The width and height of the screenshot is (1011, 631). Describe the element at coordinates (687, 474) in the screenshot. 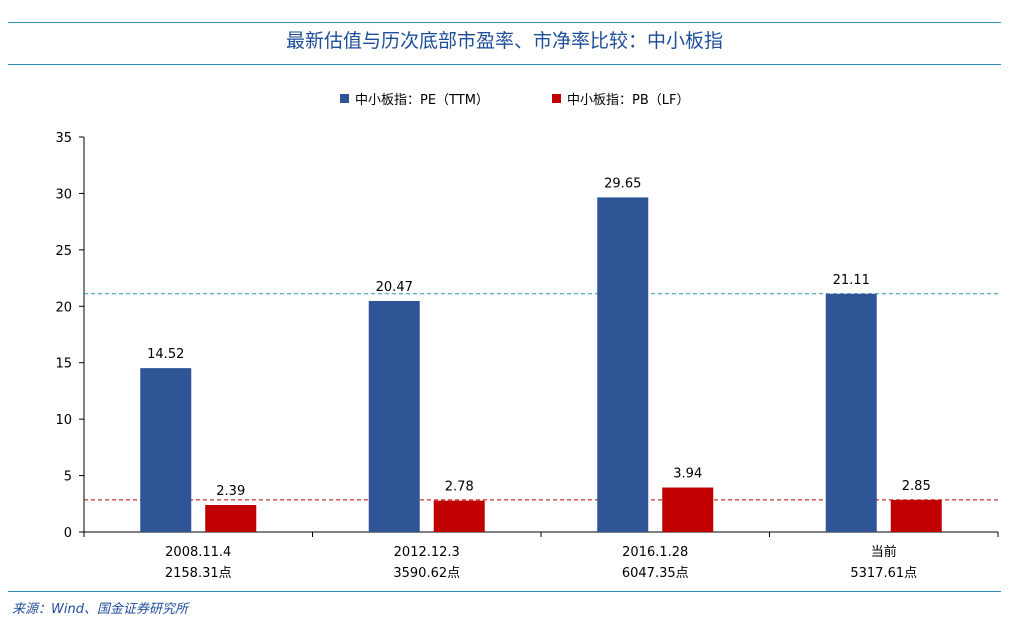

I see `pb-value-label: 3.94` at that location.